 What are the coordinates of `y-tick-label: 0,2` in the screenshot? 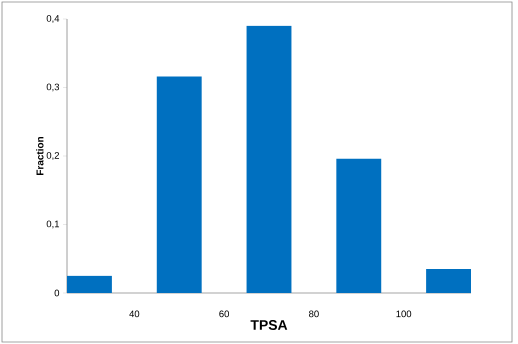 It's located at (53, 156).